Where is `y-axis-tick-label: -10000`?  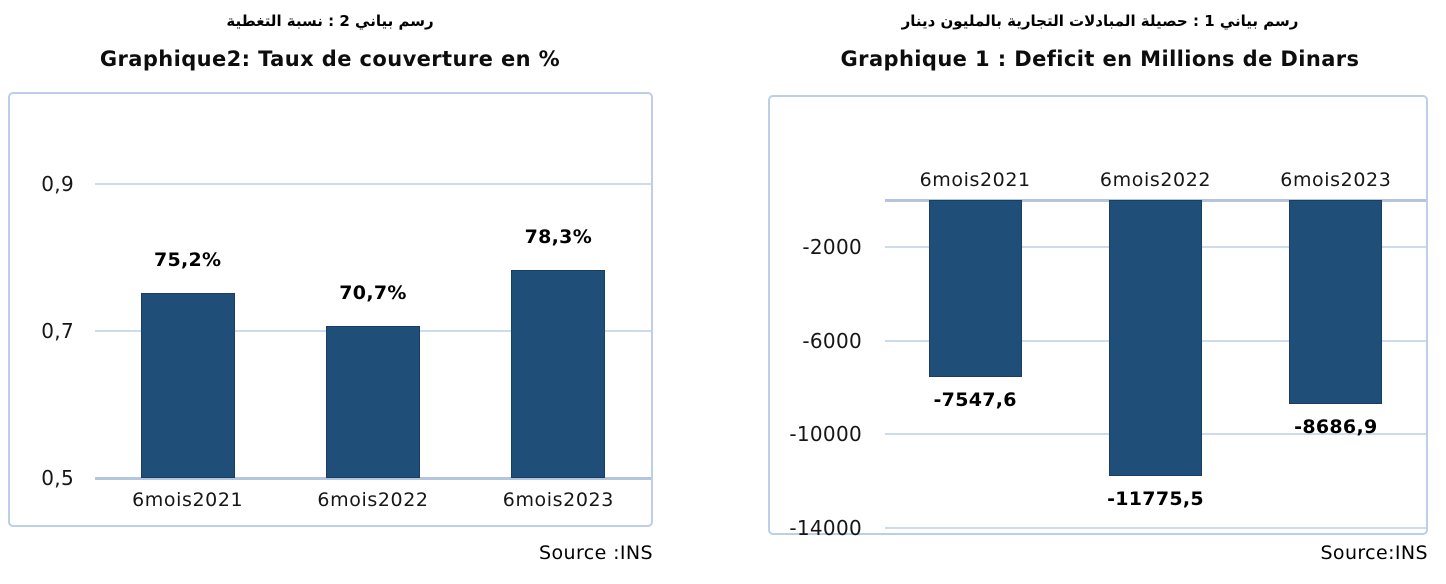 y-axis-tick-label: -10000 is located at coordinates (825, 434).